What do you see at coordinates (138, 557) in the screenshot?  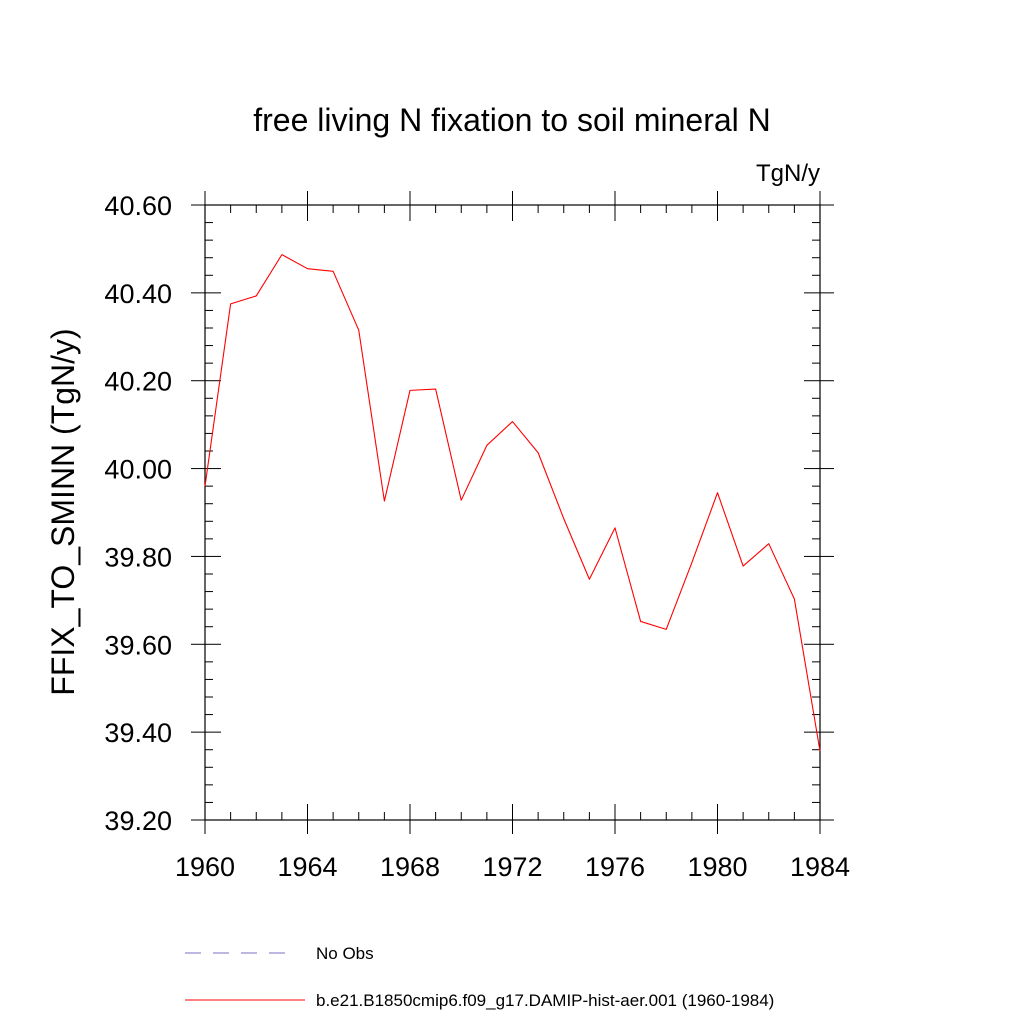 I see `y-tick-label: 39.80` at bounding box center [138, 557].